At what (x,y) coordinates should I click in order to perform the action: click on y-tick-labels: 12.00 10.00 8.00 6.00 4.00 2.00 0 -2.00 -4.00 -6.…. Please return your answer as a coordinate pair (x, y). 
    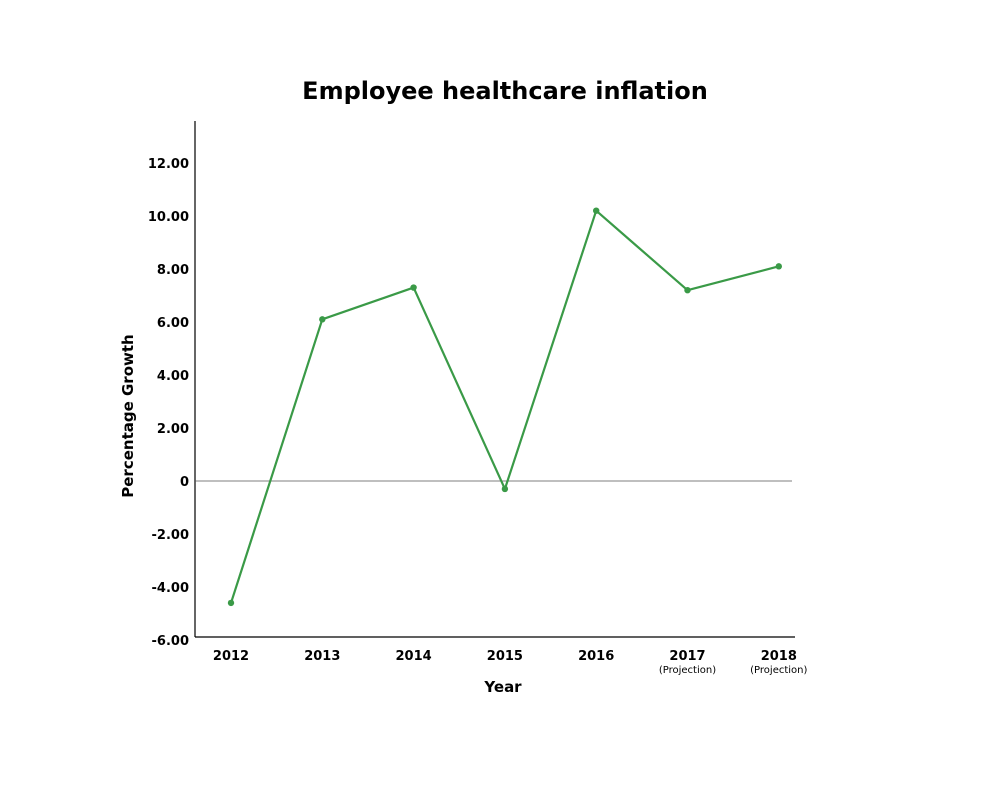
    Looking at the image, I should click on (168, 403).